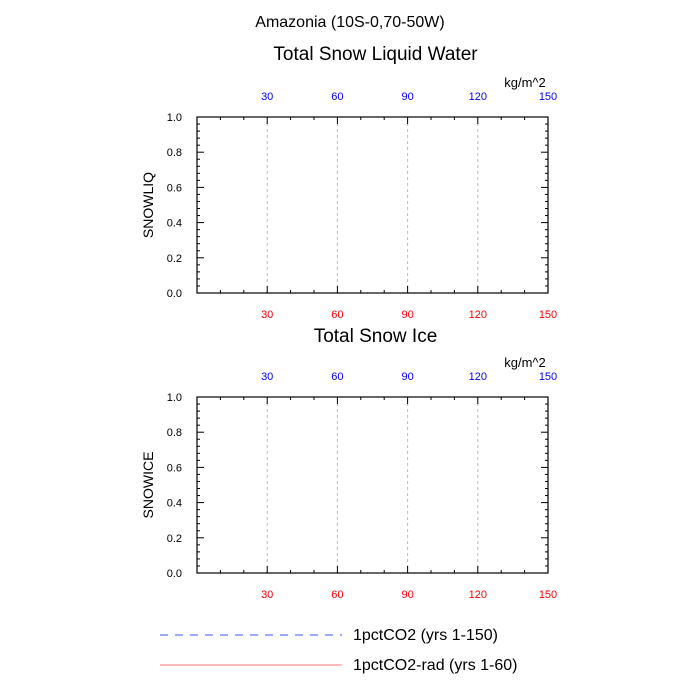  Describe the element at coordinates (349, 22) in the screenshot. I see `figure-title: Amazonia (10S-0,70-50W)` at that location.